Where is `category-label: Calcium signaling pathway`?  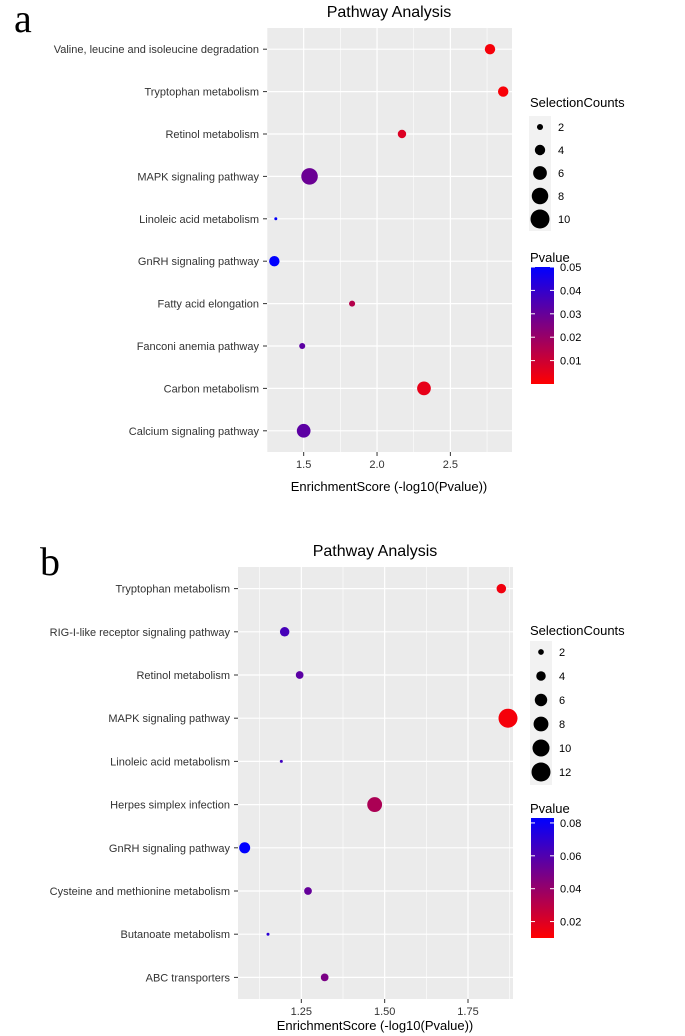
category-label: Calcium signaling pathway is located at coordinates (194, 432).